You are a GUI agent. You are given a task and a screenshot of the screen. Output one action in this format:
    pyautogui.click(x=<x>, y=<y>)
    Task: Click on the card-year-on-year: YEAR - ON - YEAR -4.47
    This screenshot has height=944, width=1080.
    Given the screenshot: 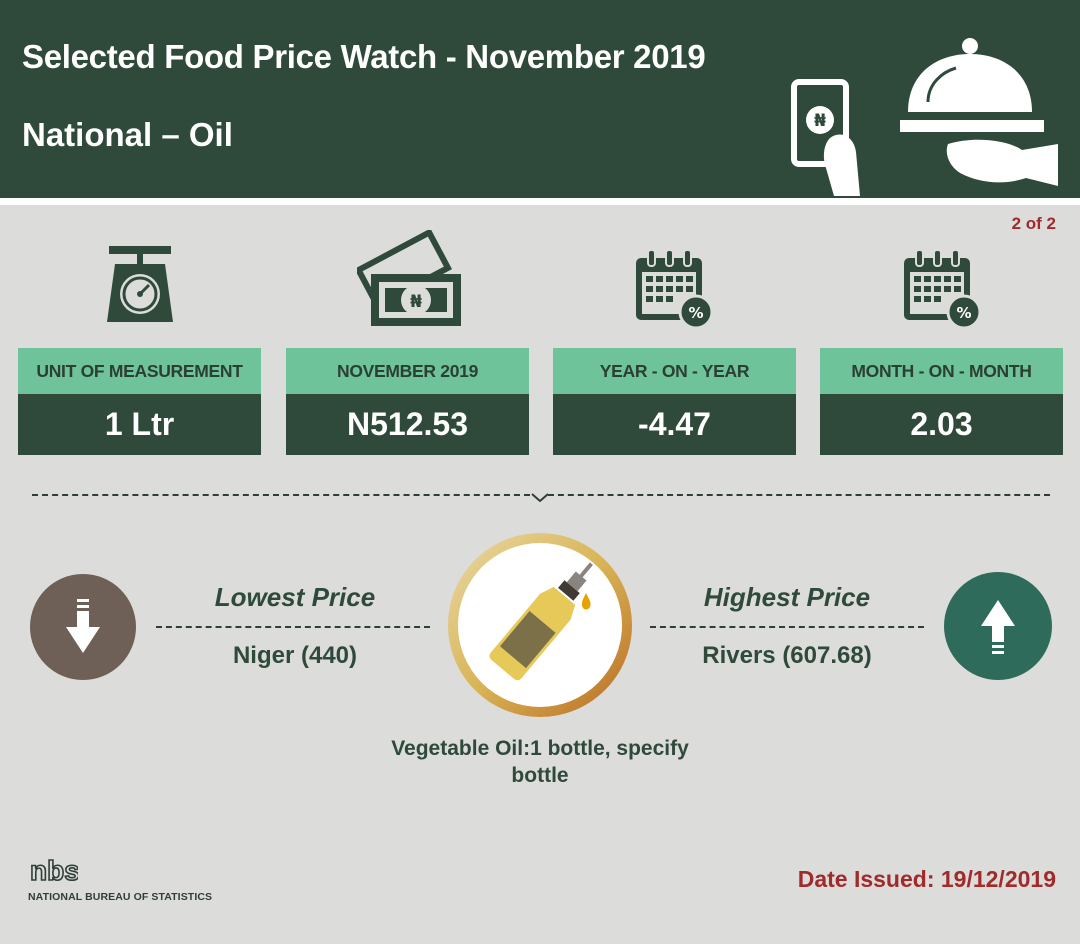 What is the action you would take?
    pyautogui.click(x=674, y=401)
    